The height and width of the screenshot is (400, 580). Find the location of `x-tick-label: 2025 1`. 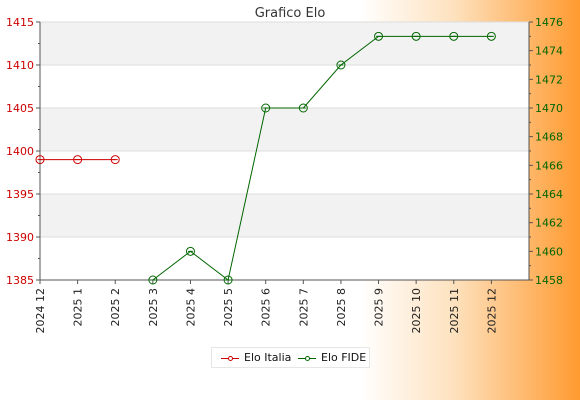

x-tick-label: 2025 1 is located at coordinates (78, 307).